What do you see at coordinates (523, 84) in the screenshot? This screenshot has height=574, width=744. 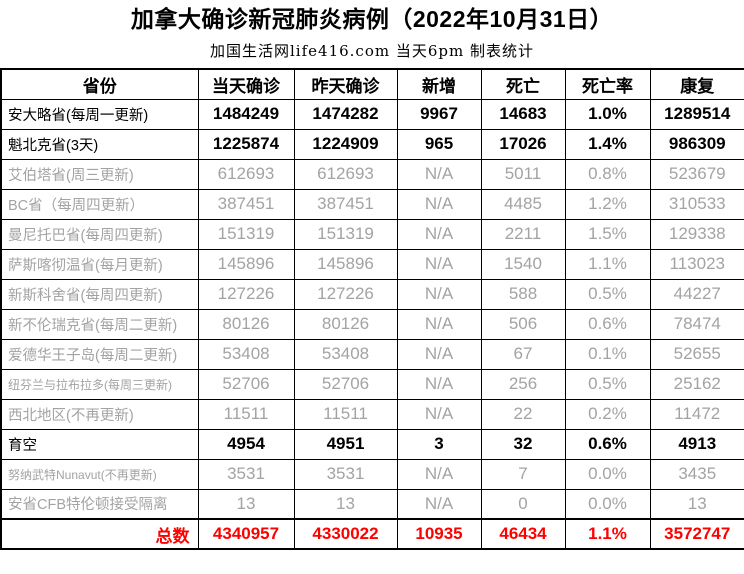 I see `column-header-deaths: 死亡` at bounding box center [523, 84].